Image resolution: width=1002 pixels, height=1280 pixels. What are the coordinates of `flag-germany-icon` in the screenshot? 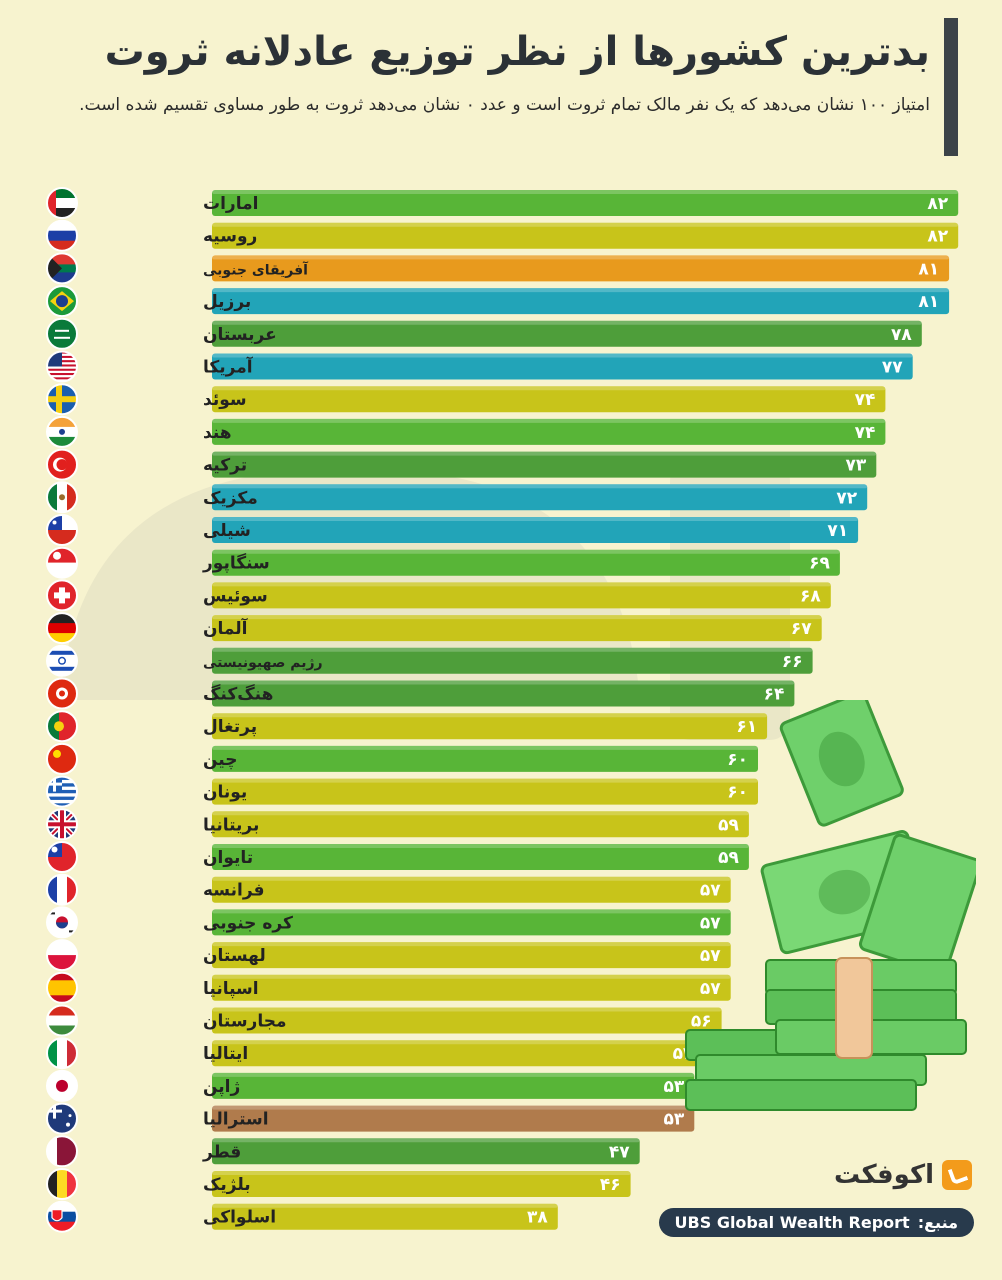 It's located at (62, 628).